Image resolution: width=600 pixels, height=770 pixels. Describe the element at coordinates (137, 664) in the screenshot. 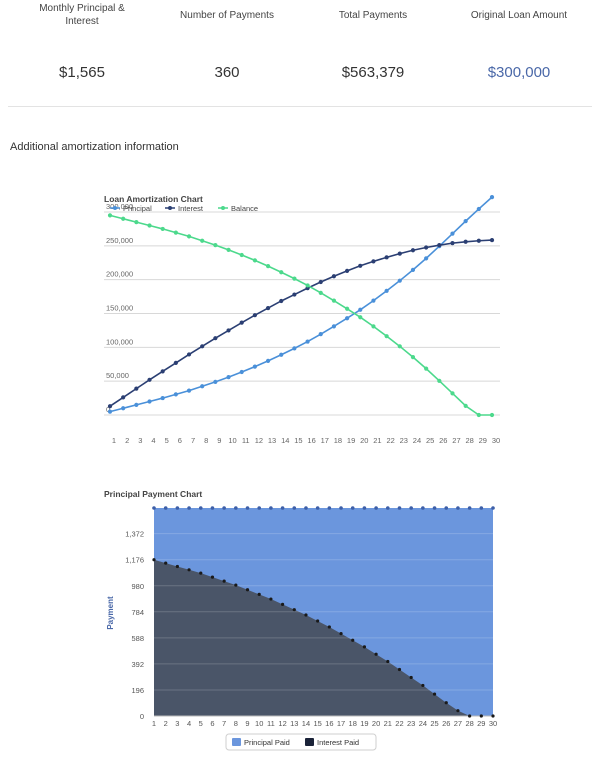

I see `y-tick-label: 392` at that location.